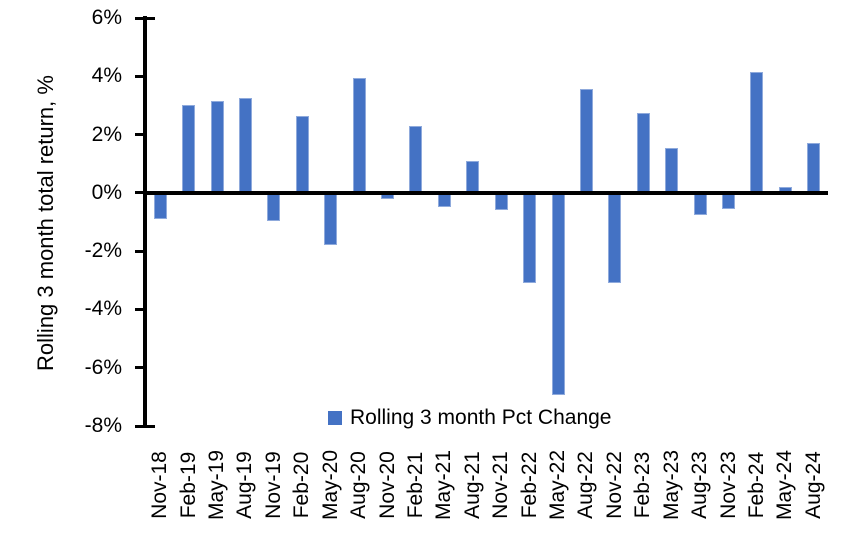 Image resolution: width=852 pixels, height=539 pixels. What do you see at coordinates (145, 222) in the screenshot?
I see `y-axis-line` at bounding box center [145, 222].